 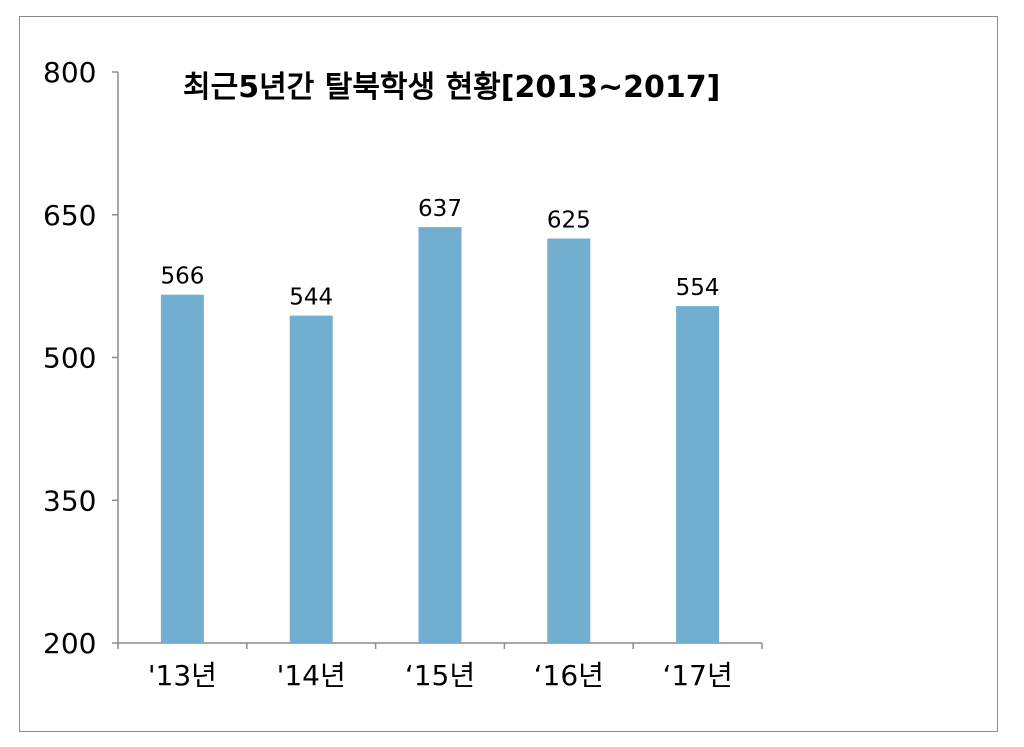 I want to click on x-category-label: ‘17년, so click(x=697, y=675).